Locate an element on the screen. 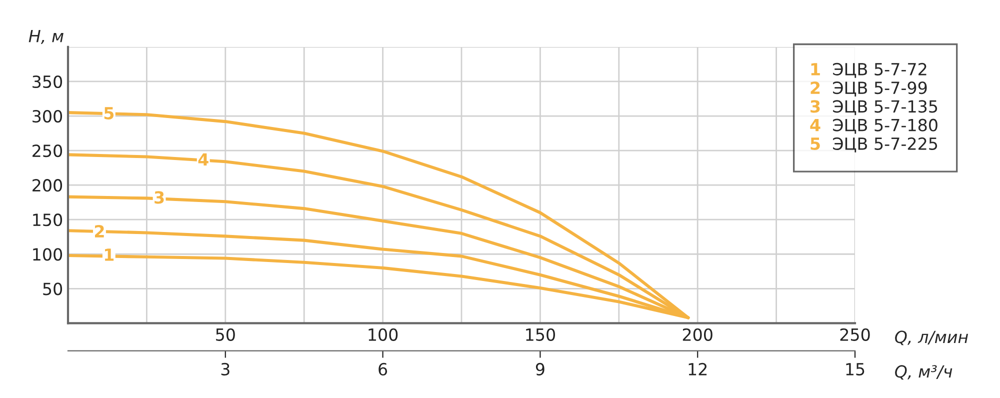 This screenshot has height=398, width=1000. text: 3 is located at coordinates (815, 106).